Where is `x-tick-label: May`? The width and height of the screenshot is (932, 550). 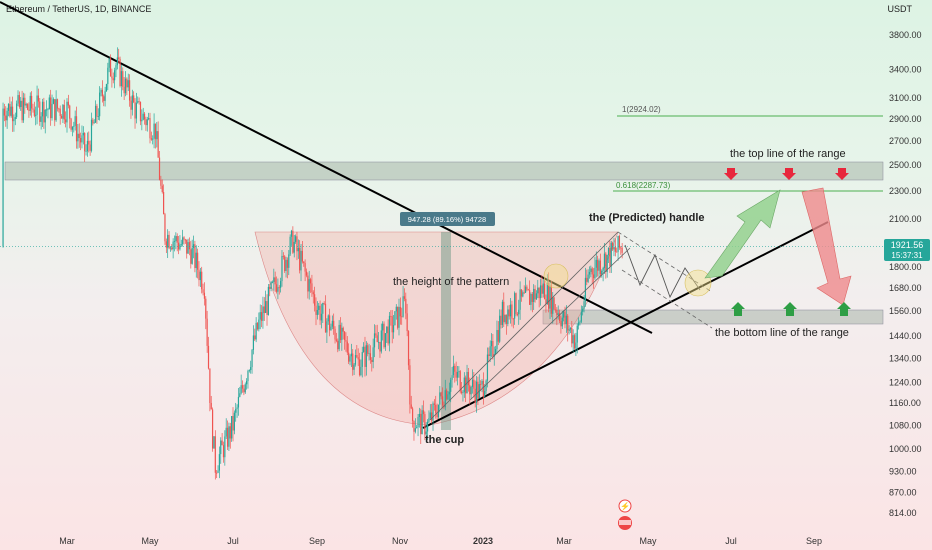
x-tick-label: May is located at coordinates (150, 541).